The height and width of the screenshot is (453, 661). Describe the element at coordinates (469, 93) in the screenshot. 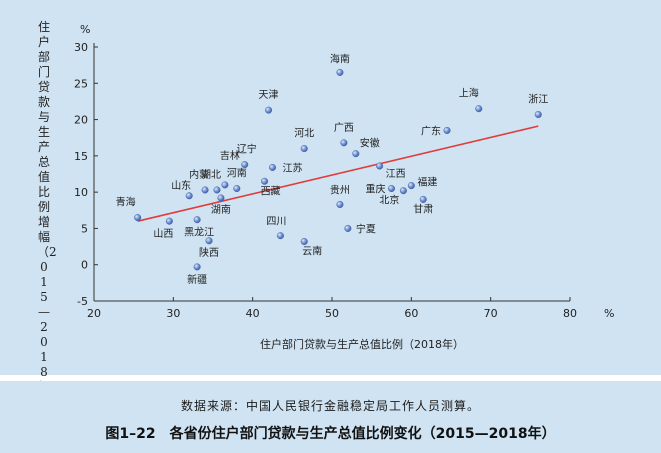

I see `point-label: 上海` at that location.